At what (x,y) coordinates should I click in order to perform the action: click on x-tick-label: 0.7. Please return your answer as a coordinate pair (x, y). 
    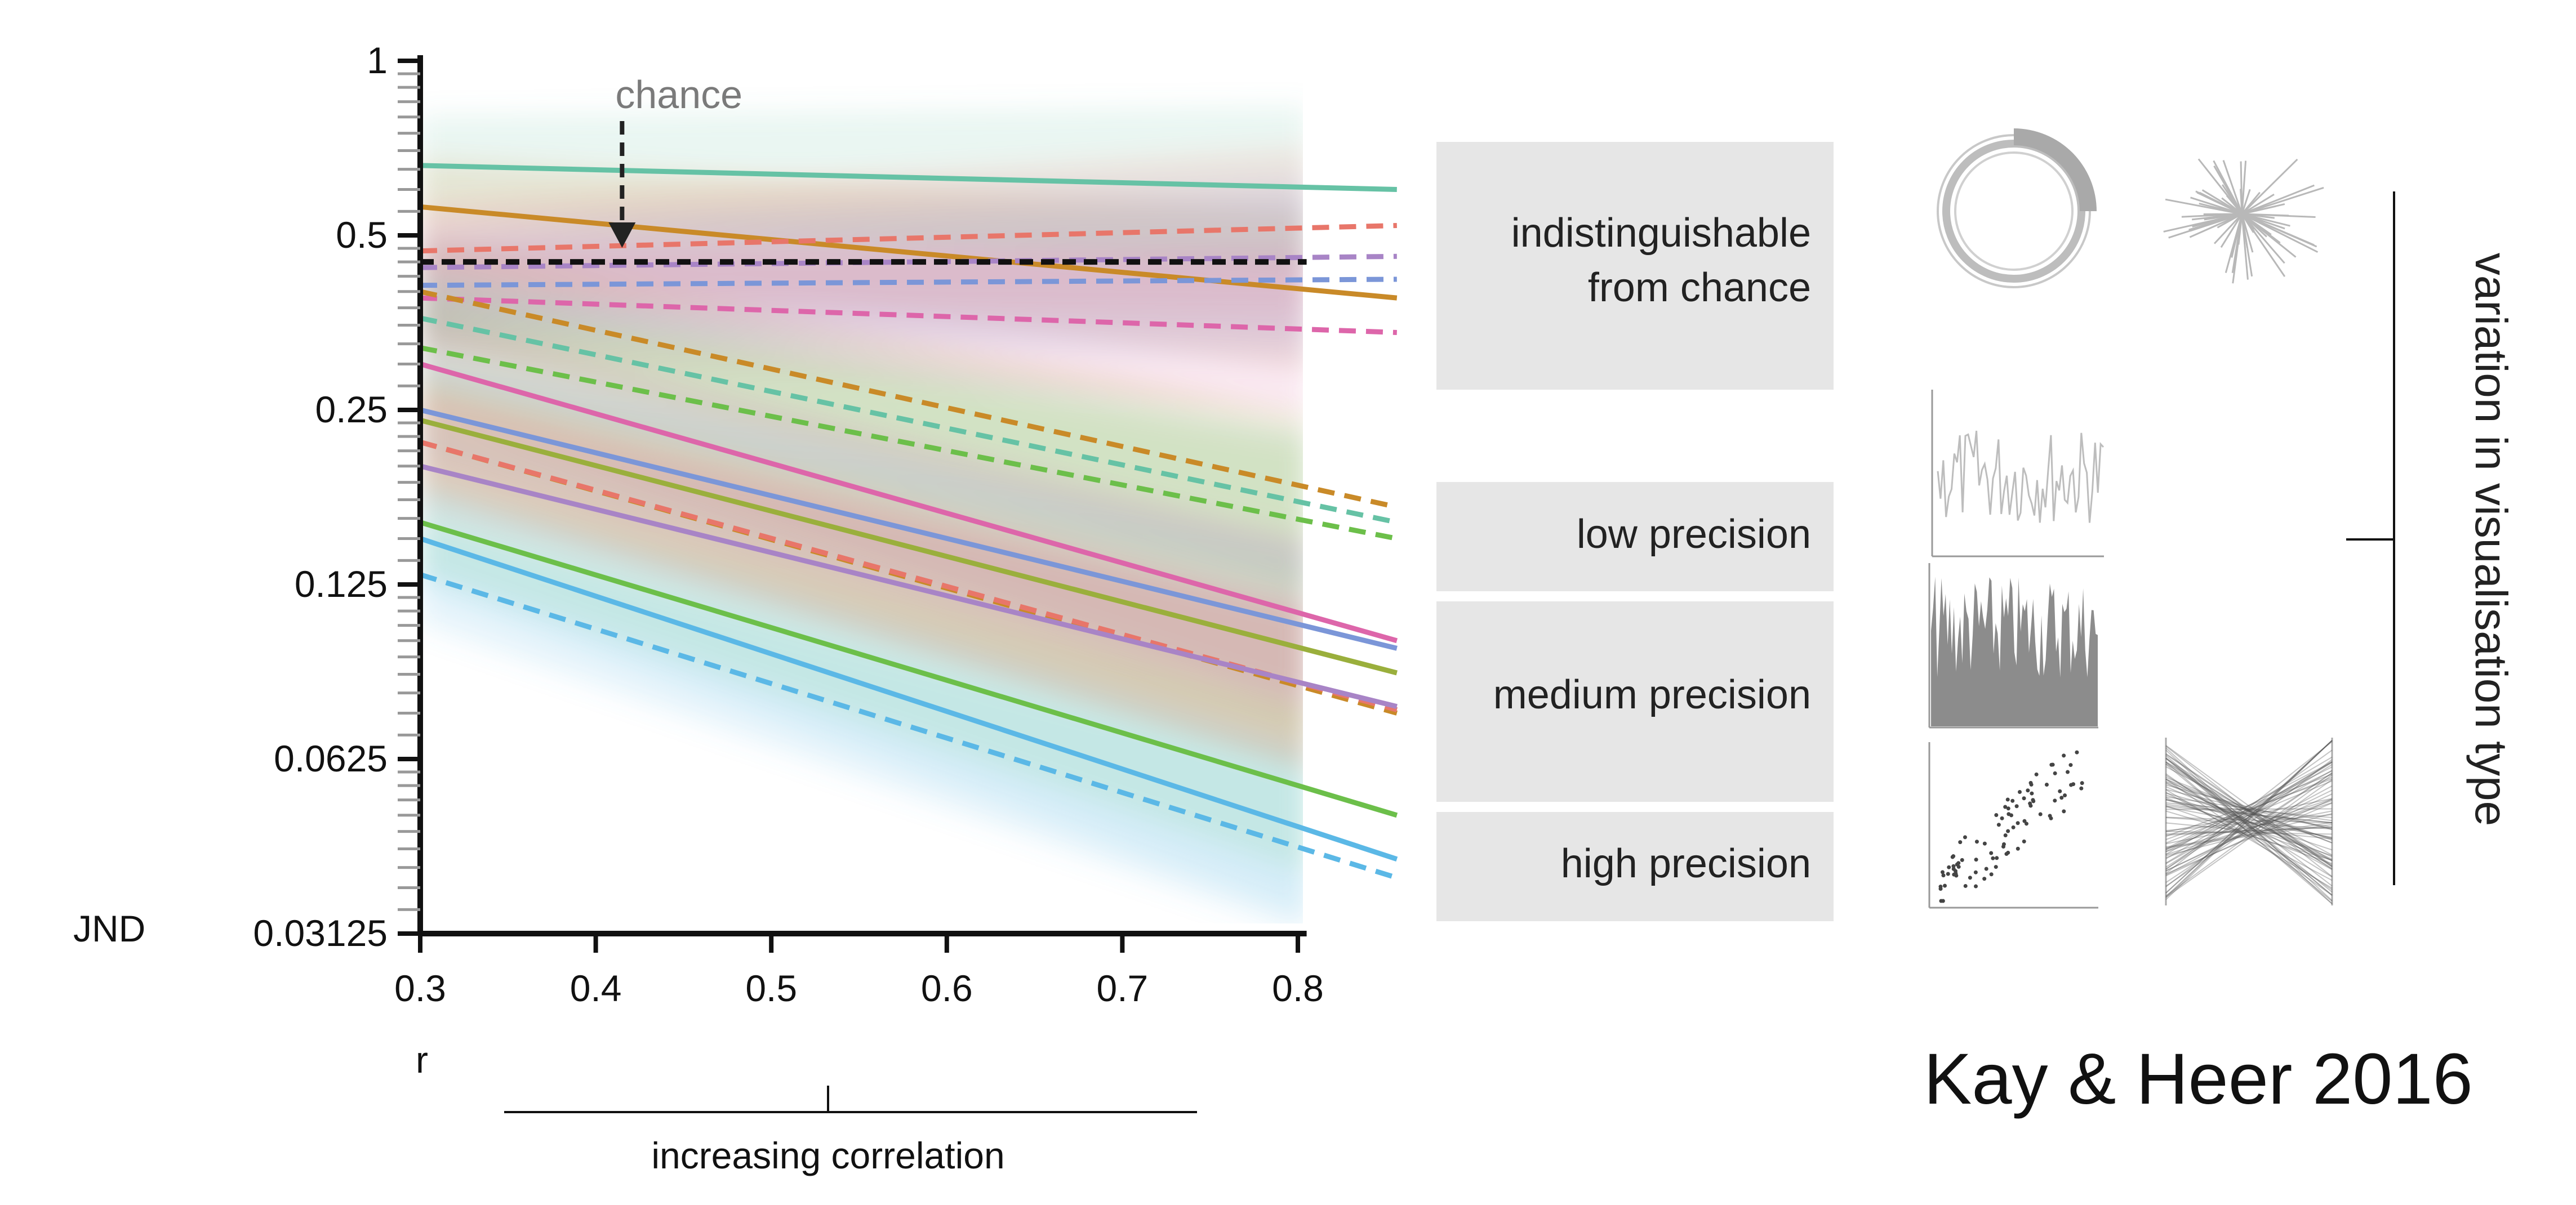
    Looking at the image, I should click on (1123, 988).